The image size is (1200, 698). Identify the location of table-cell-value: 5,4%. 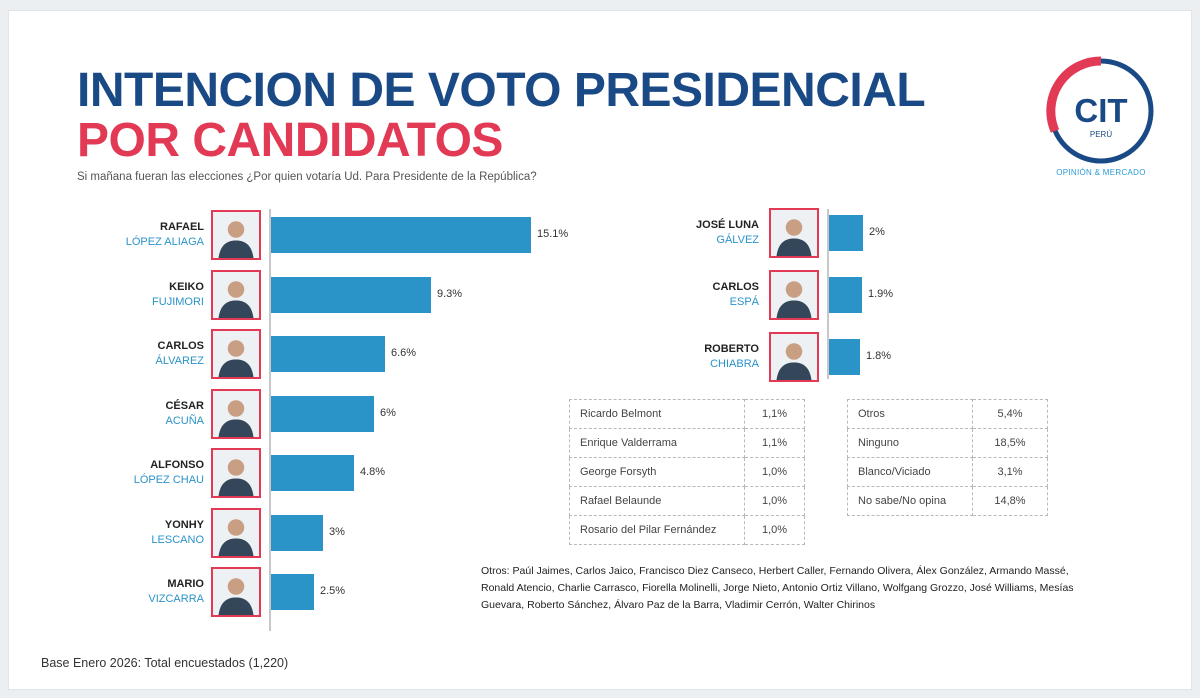
(1010, 414).